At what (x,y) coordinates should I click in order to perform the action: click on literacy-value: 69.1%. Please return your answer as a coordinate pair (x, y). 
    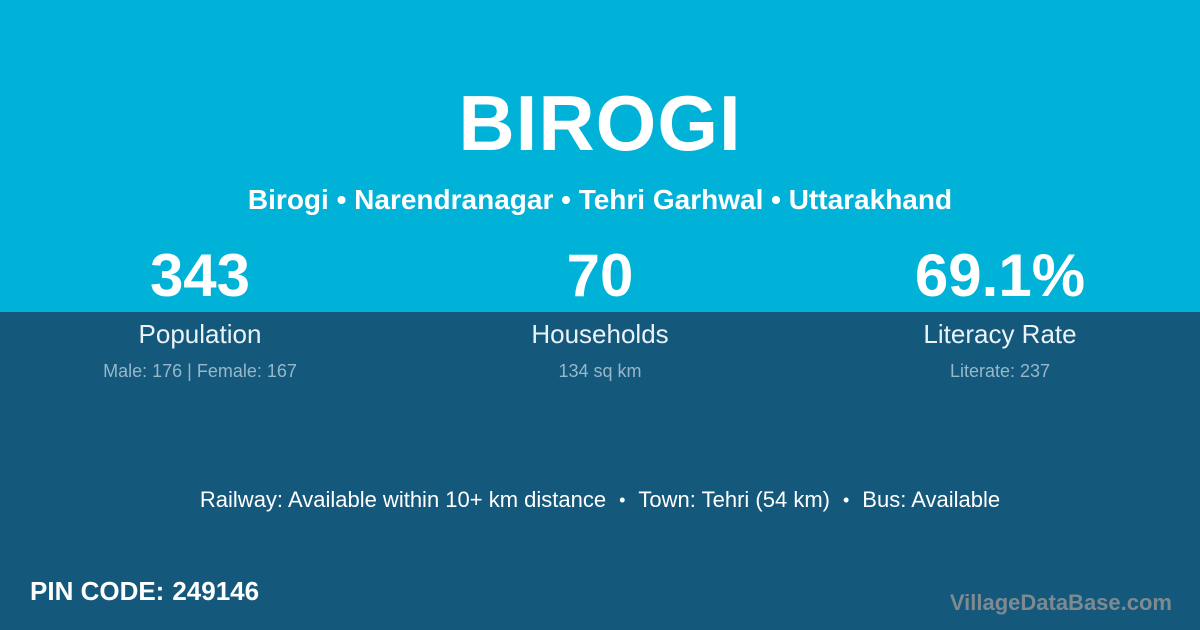
    Looking at the image, I should click on (1000, 275).